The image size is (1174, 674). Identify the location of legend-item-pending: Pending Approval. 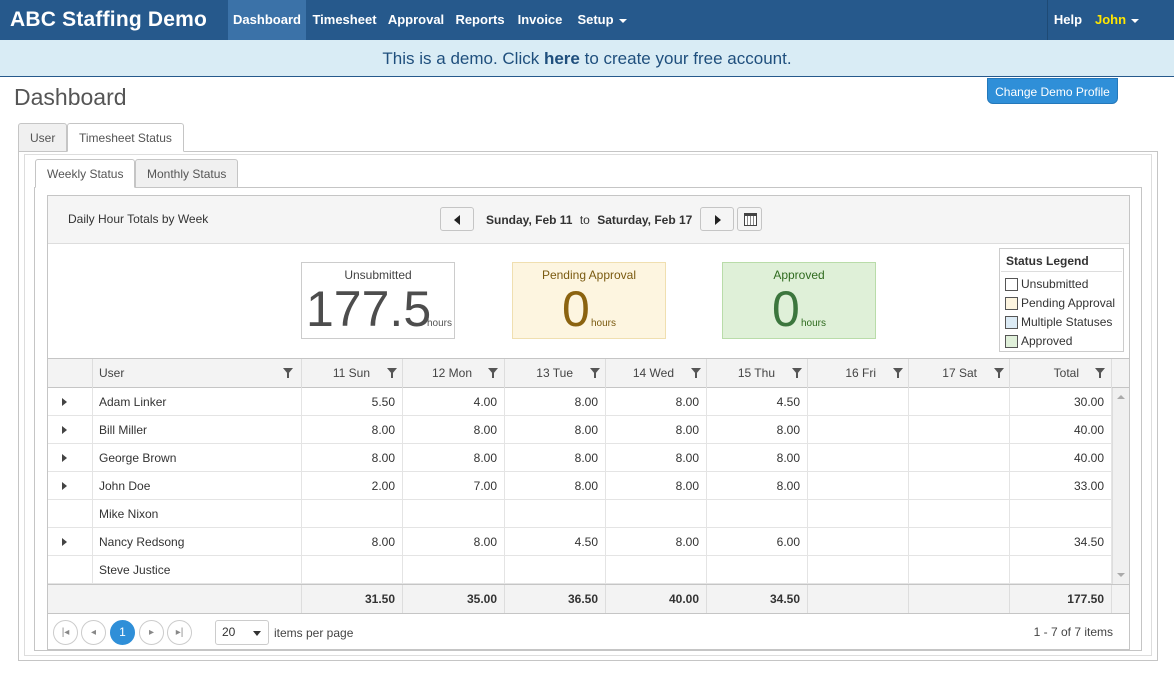
(1060, 303).